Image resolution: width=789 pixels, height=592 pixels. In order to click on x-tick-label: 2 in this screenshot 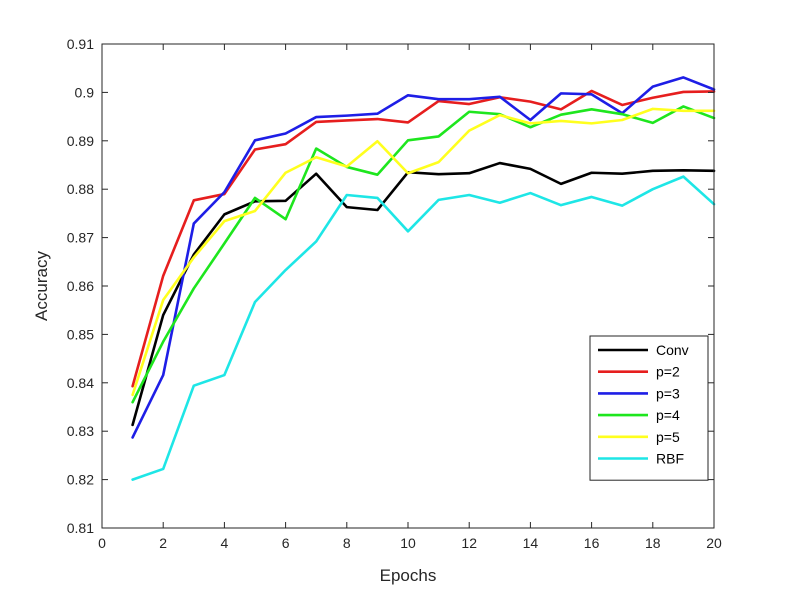, I will do `click(163, 543)`.